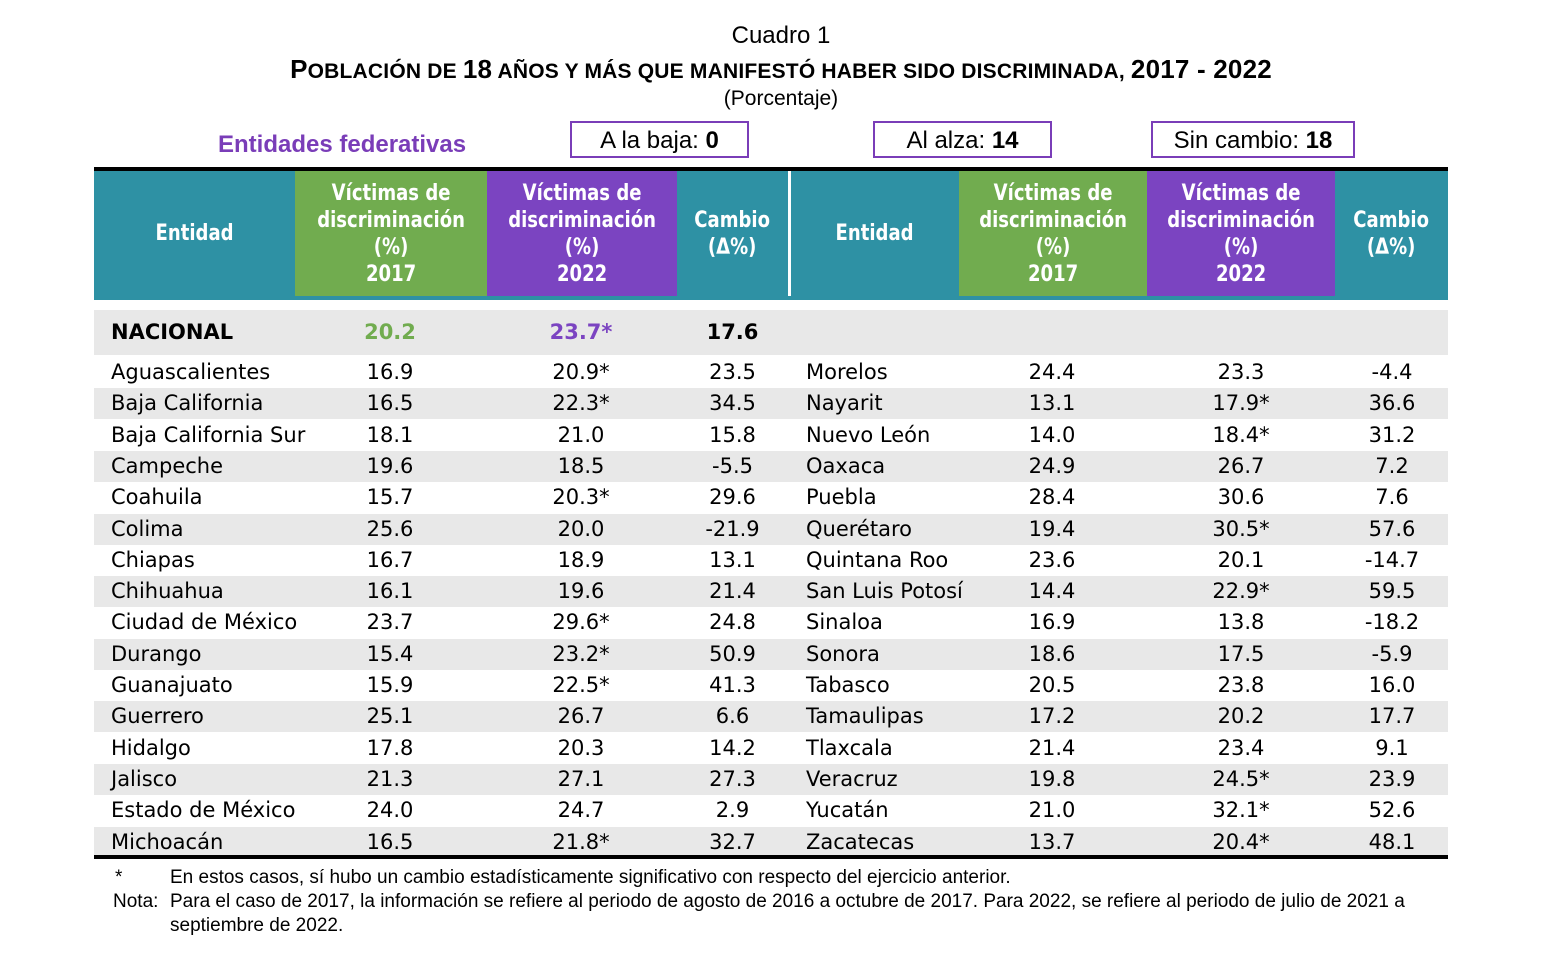 The image size is (1562, 955). What do you see at coordinates (732, 747) in the screenshot?
I see `left-cambio-value: 14.2` at bounding box center [732, 747].